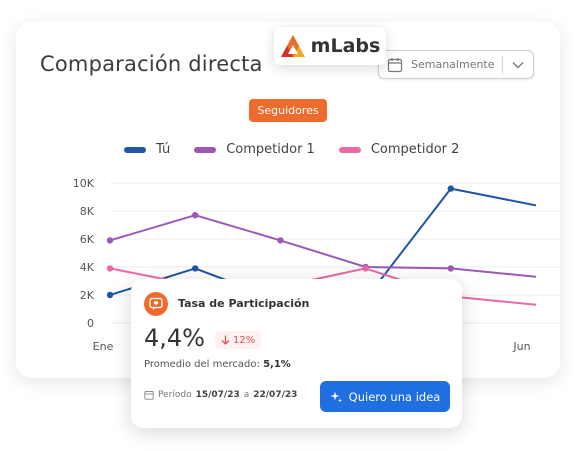 This screenshot has width=576, height=451. I want to click on legend-item-competidor-1: Competidor 1, so click(254, 149).